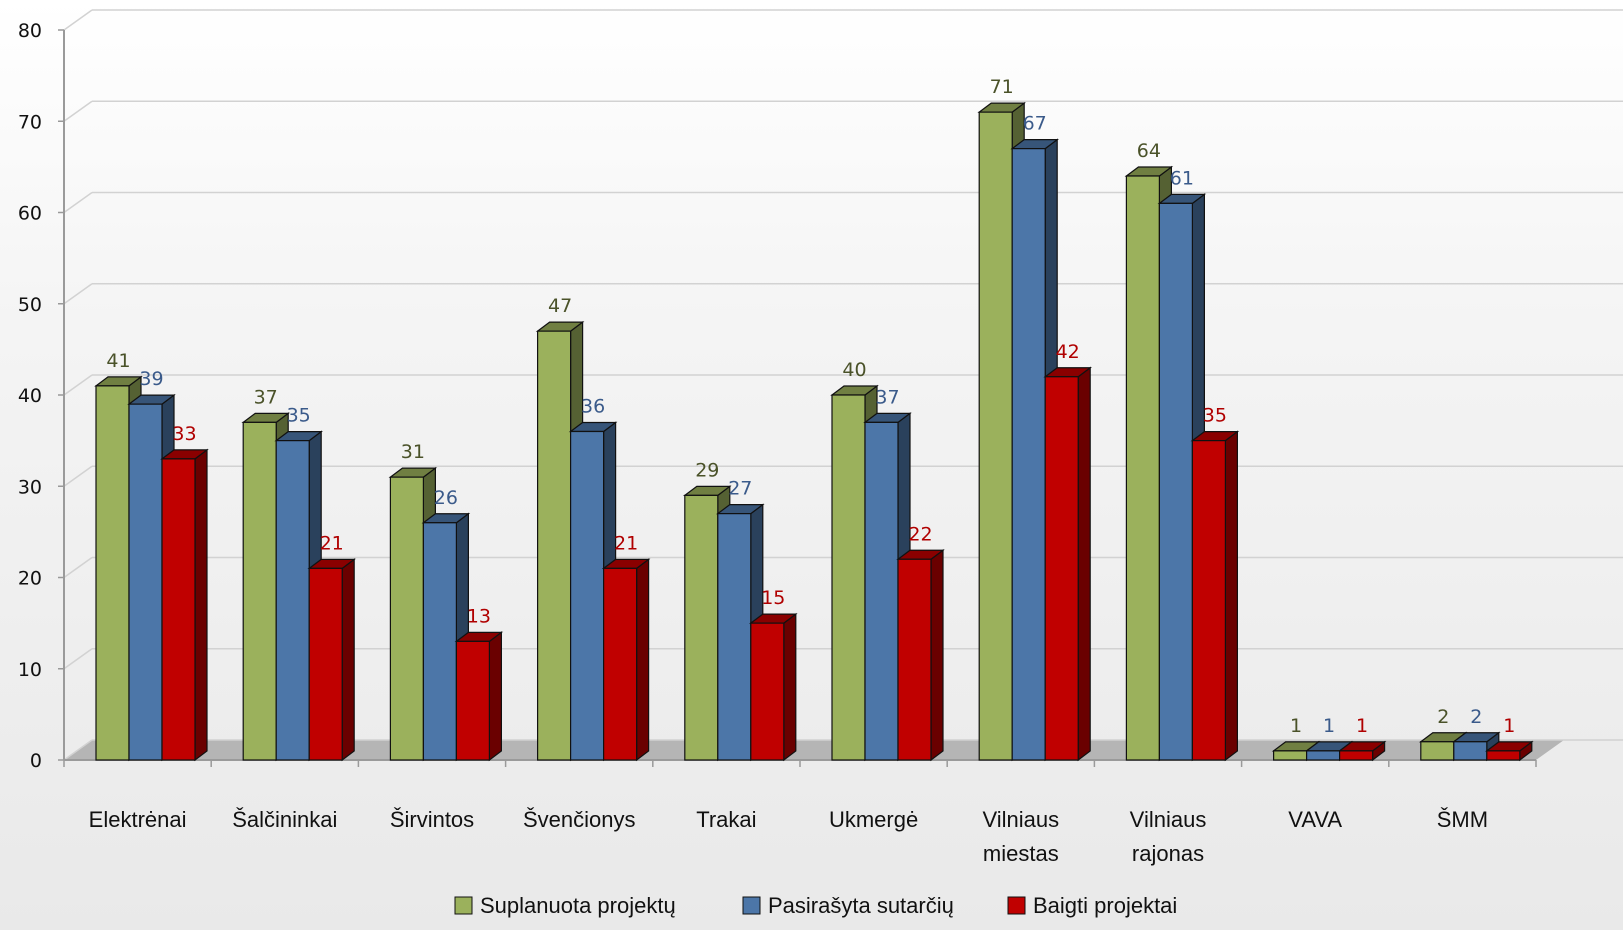 The image size is (1623, 930). Describe the element at coordinates (861, 905) in the screenshot. I see `legend-label: Pasirašyta sutarčių` at that location.